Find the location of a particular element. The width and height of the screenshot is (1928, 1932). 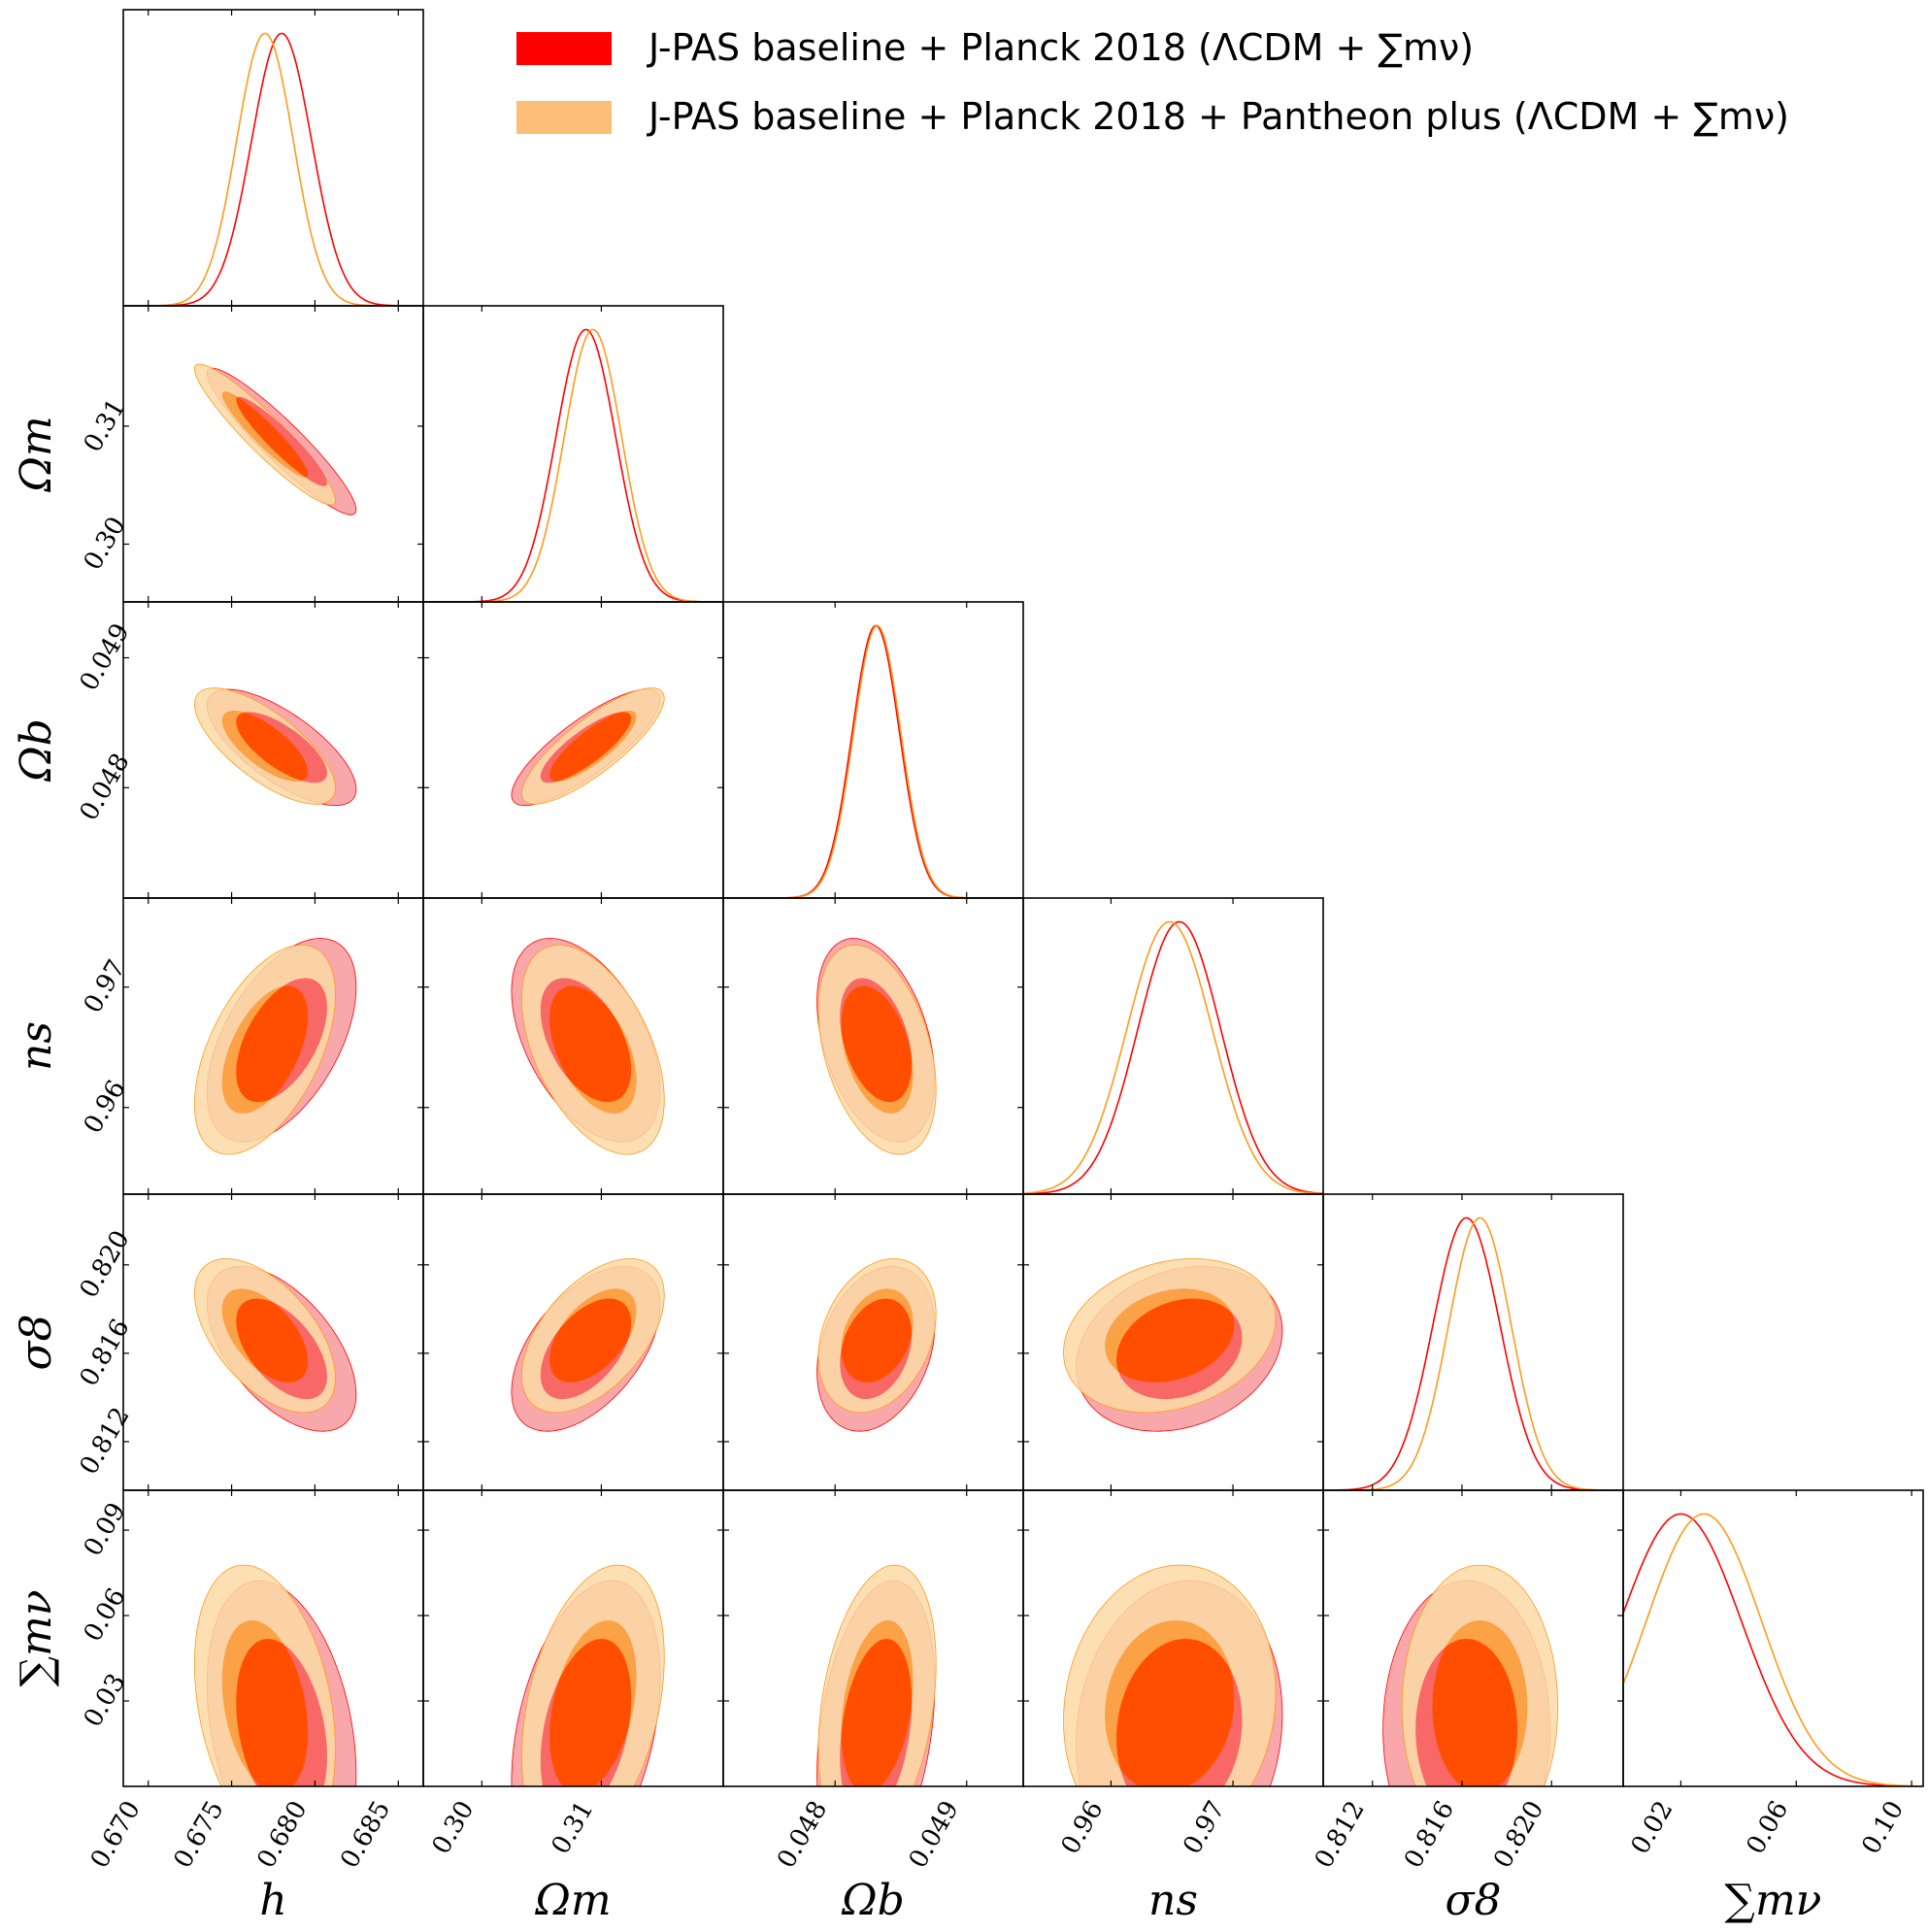

y-axis-label-omega_b: Ωb is located at coordinates (36, 750).